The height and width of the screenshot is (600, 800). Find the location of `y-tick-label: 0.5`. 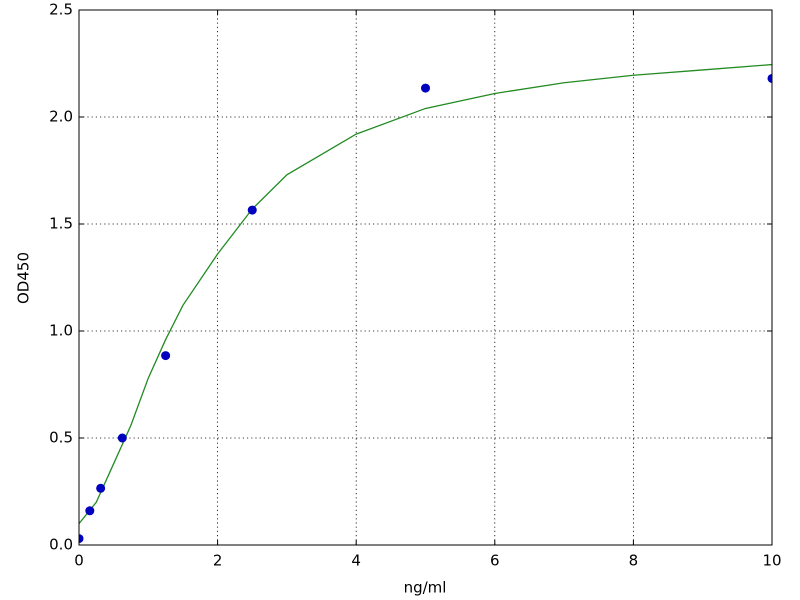

y-tick-label: 0.5 is located at coordinates (61, 438).